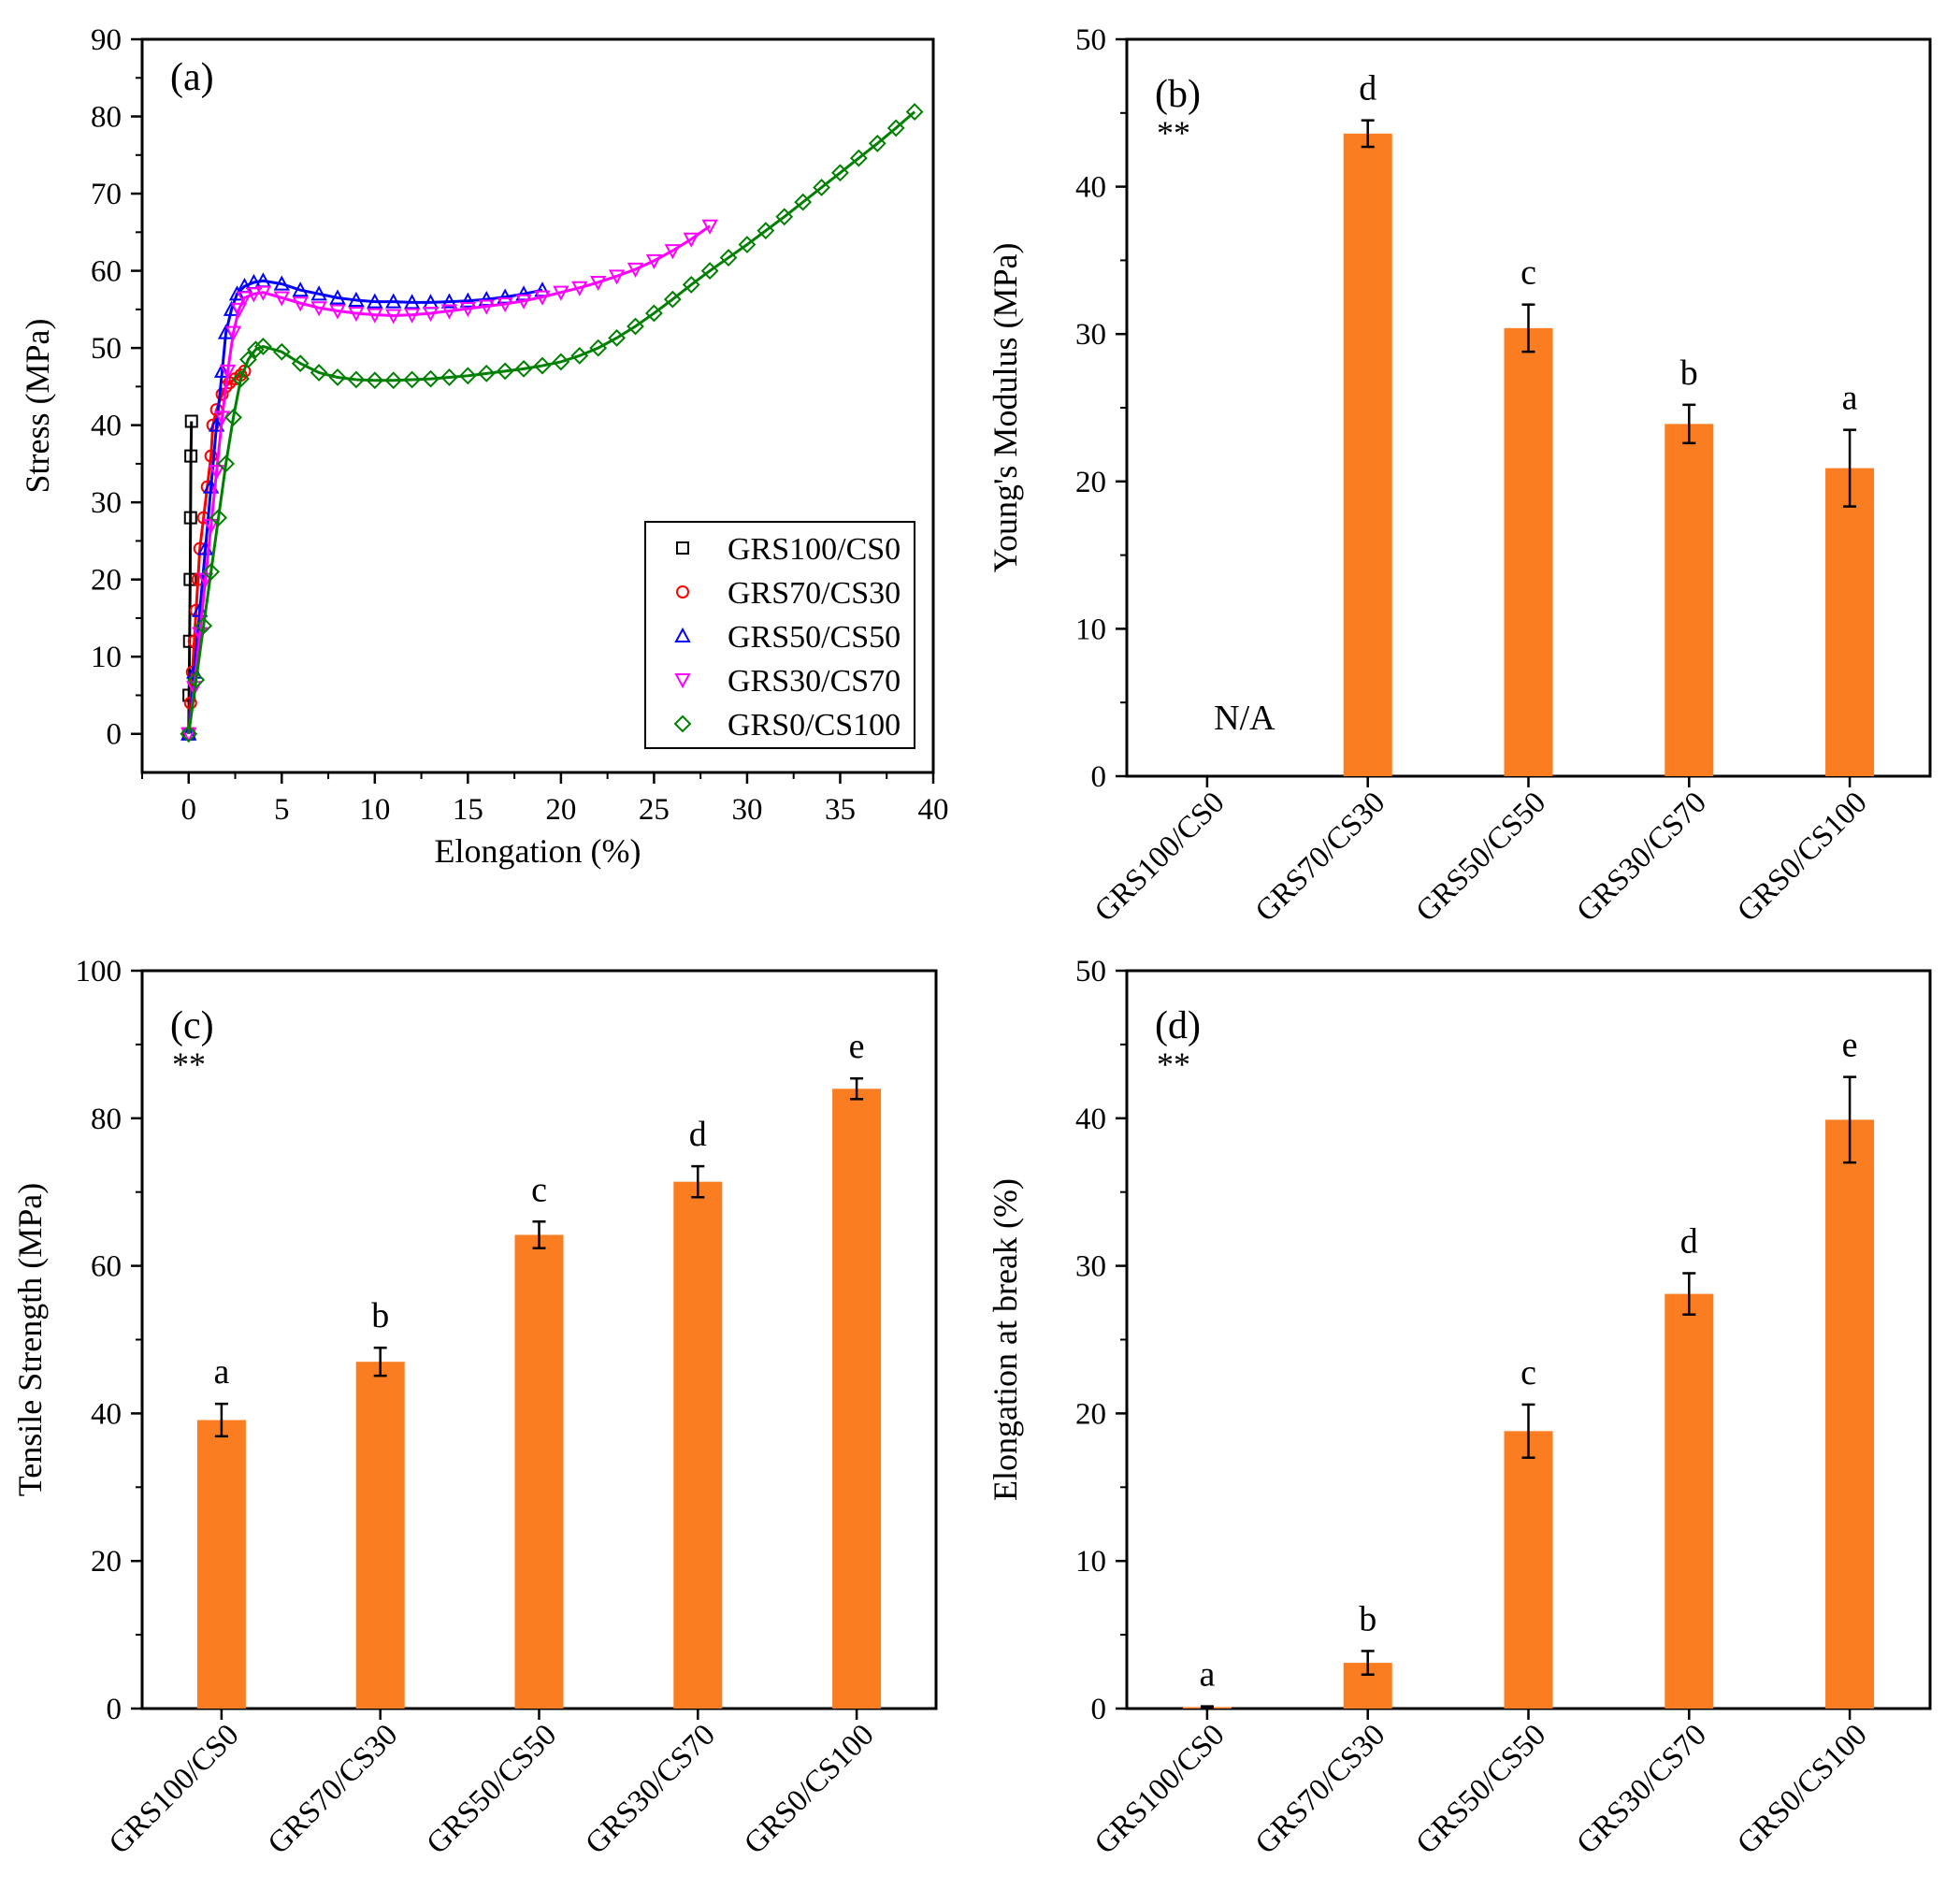 This screenshot has height=1904, width=1960. Describe the element at coordinates (468, 810) in the screenshot. I see `x-tick-label: 15` at that location.